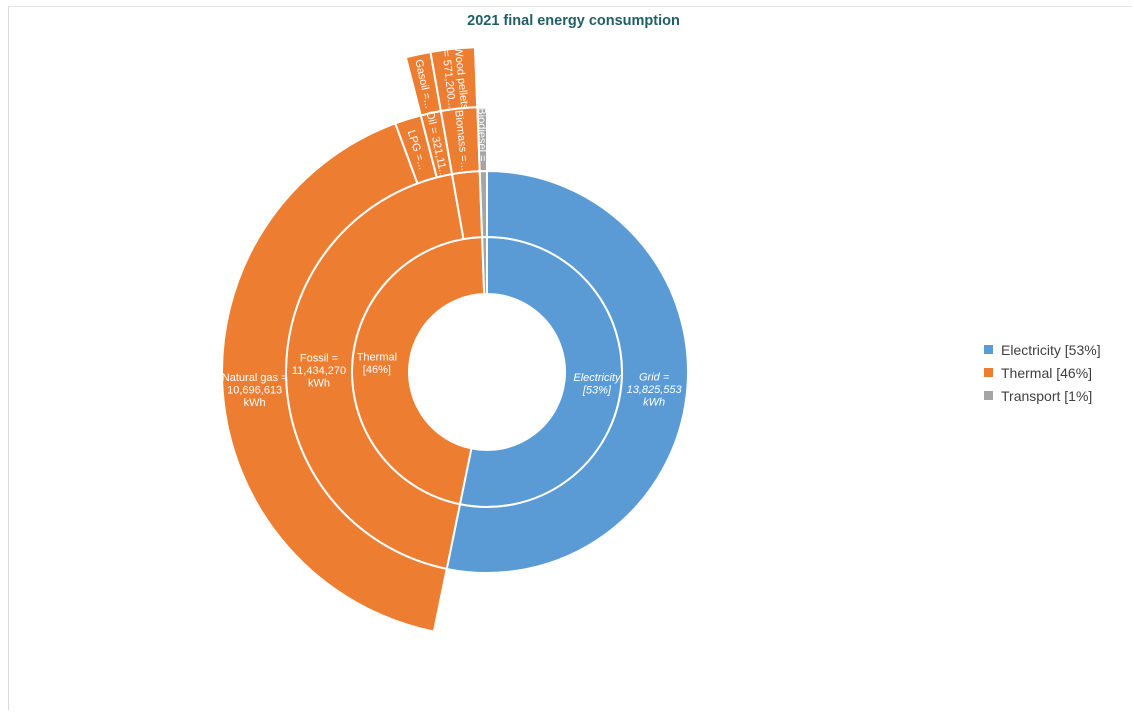 This screenshot has width=1134, height=712. What do you see at coordinates (377, 364) in the screenshot?
I see `label-ring1-thermal: Thermal [46%]` at bounding box center [377, 364].